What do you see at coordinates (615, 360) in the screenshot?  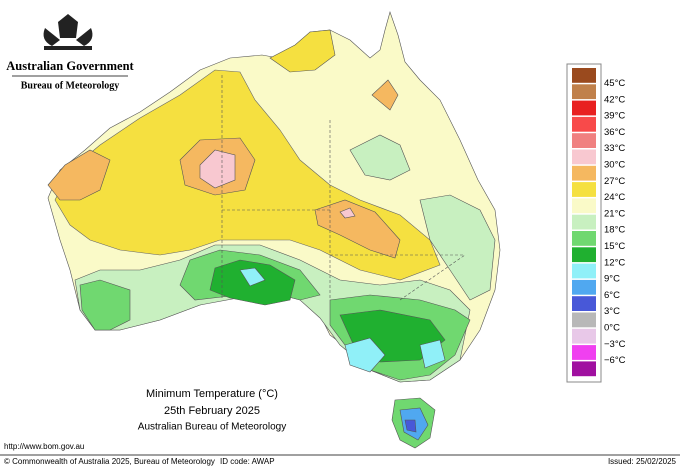 I see `legend-label: −6°C` at bounding box center [615, 360].